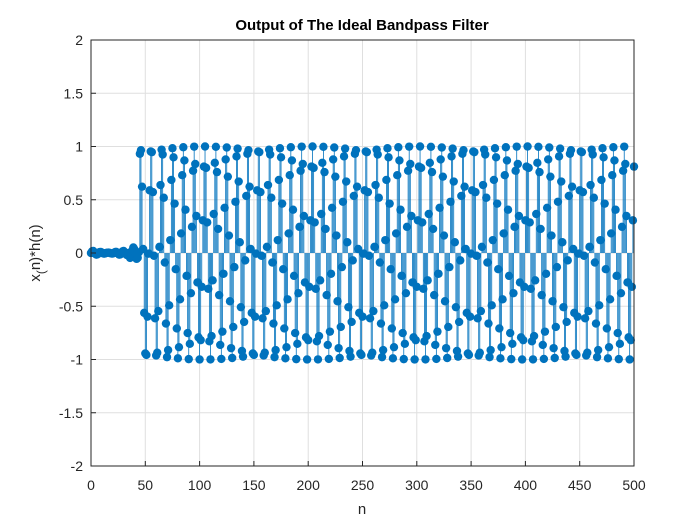 This screenshot has height=530, width=700. I want to click on y-axis-label-rest: n)*h(n), so click(35, 247).